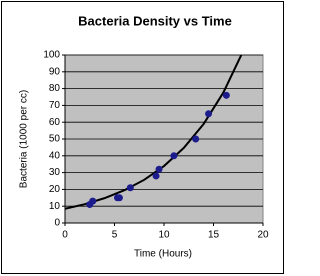 The height and width of the screenshot is (276, 320). I want to click on y-tick-label: 90, so click(55, 71).